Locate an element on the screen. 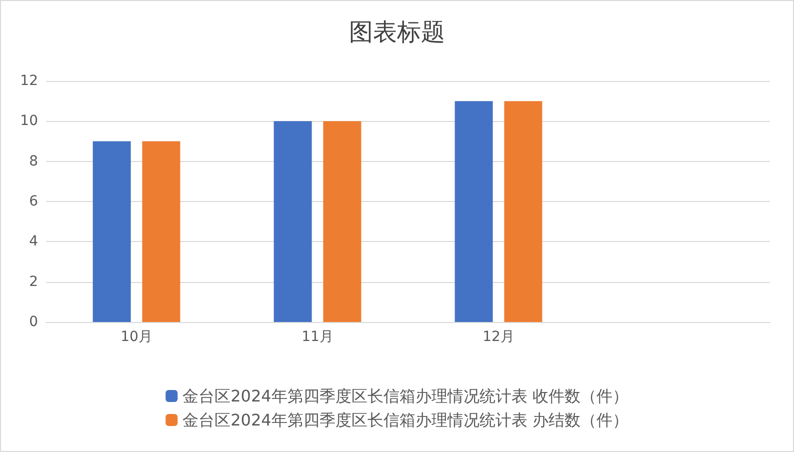  x-tick-label: 12月 is located at coordinates (498, 337).